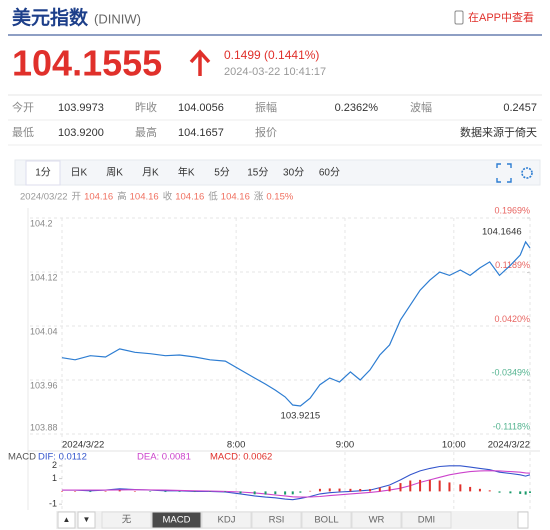  What do you see at coordinates (502, 231) in the screenshot?
I see `max-label: 104.1646` at bounding box center [502, 231].